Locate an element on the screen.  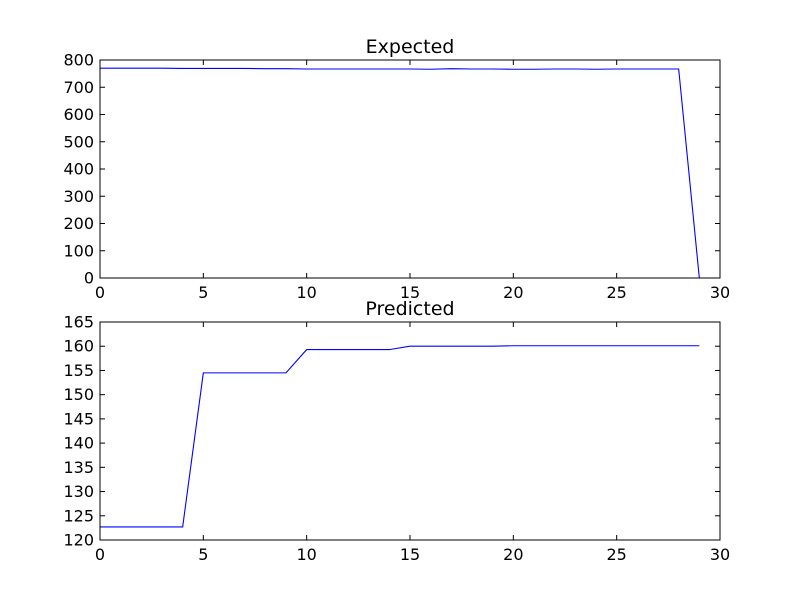
y-tick-label: 125 is located at coordinates (78, 515).